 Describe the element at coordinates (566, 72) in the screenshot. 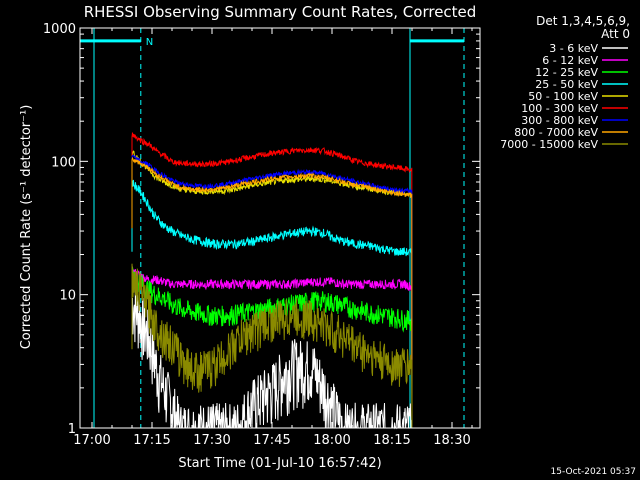

I see `legend-label-2: 12 - 25 keV` at that location.